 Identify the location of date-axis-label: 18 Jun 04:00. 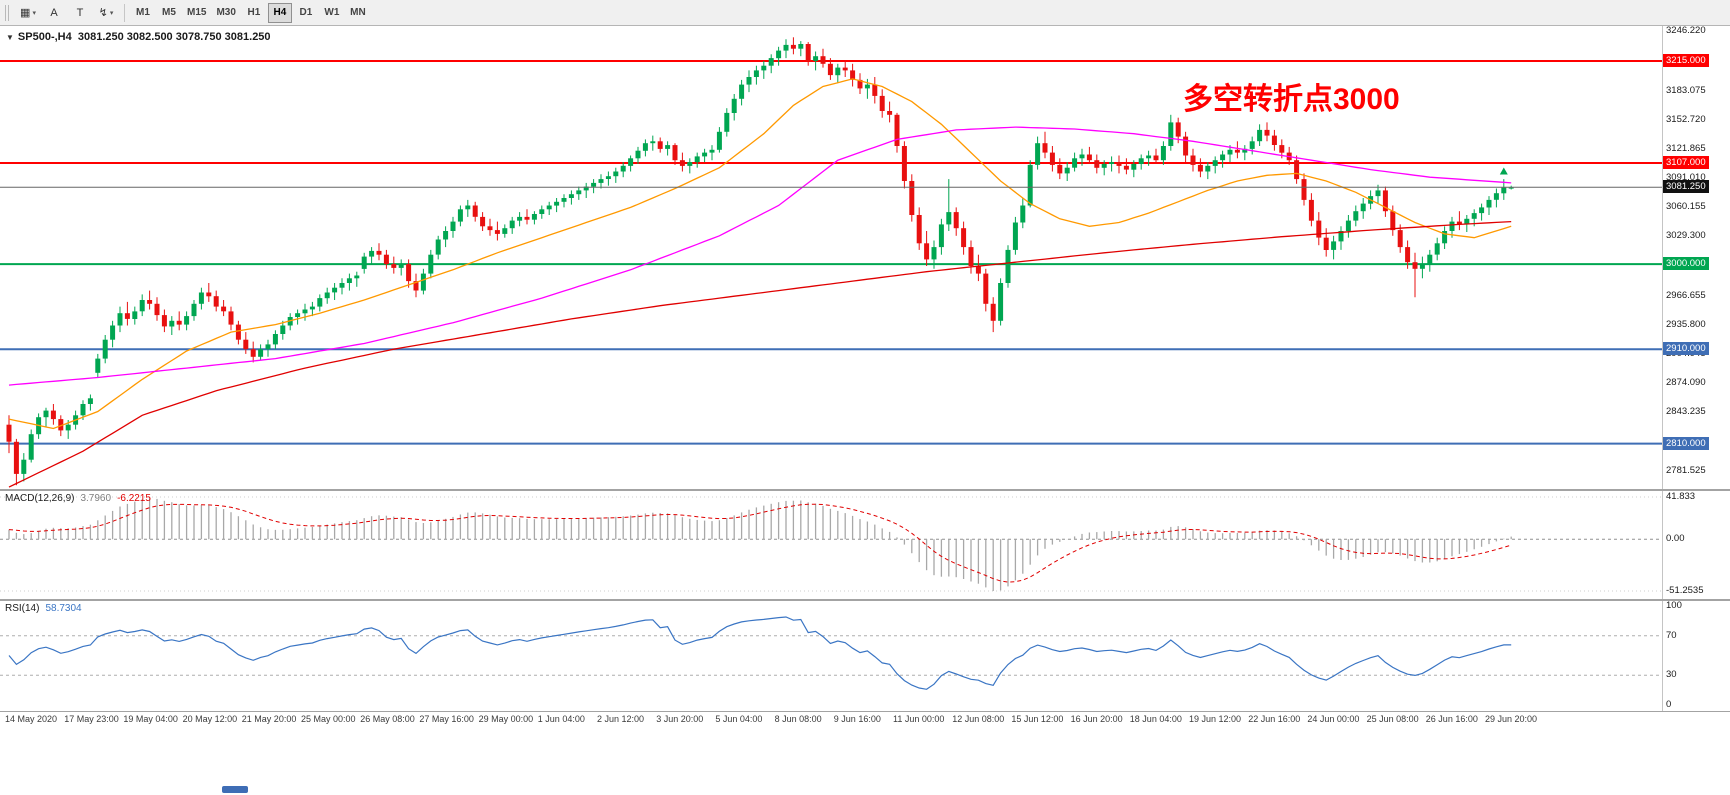
(1155, 719).